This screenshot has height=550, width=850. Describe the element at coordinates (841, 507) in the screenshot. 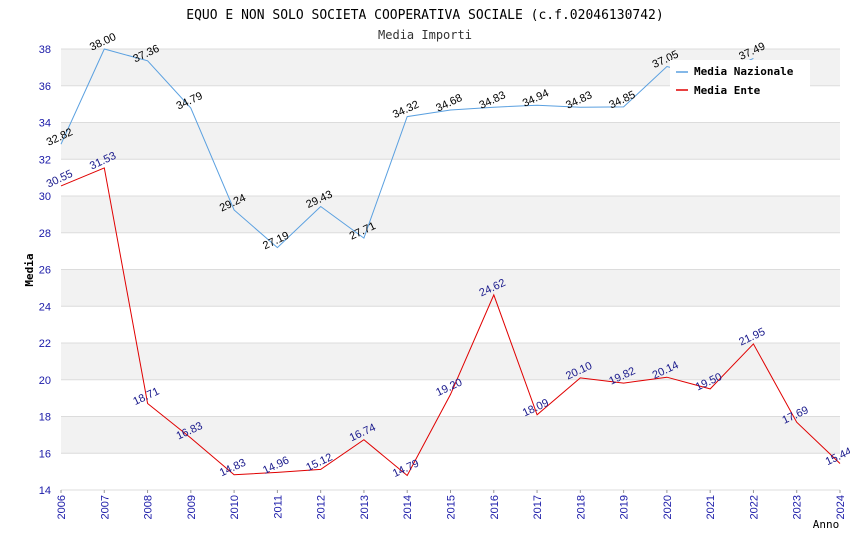

I see `x-tick-label: 2024` at that location.